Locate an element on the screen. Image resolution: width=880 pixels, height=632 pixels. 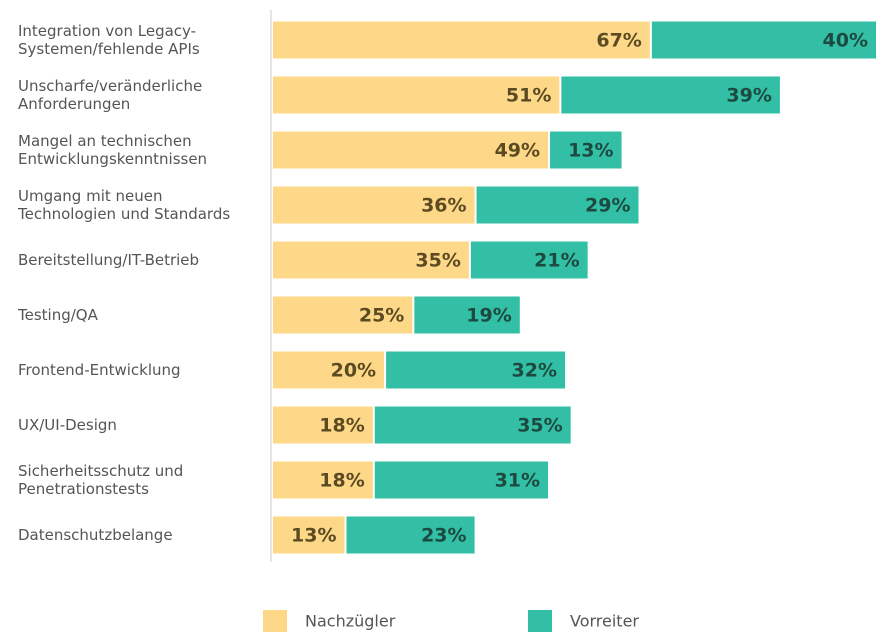
category-line: Bereitstellung/IT-Betrieb is located at coordinates (108, 260).